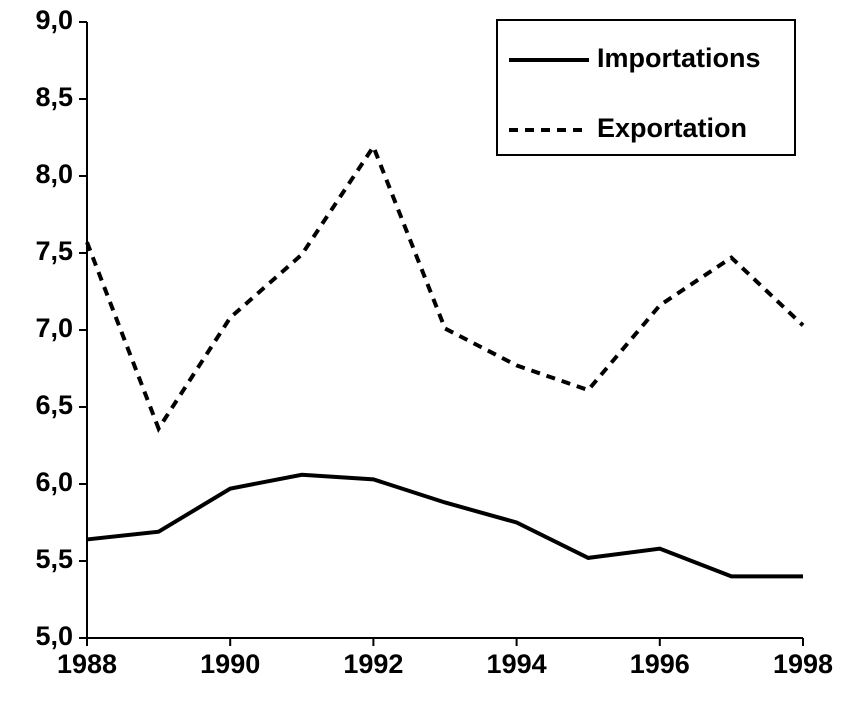  I want to click on legend-label: Importations, so click(679, 58).